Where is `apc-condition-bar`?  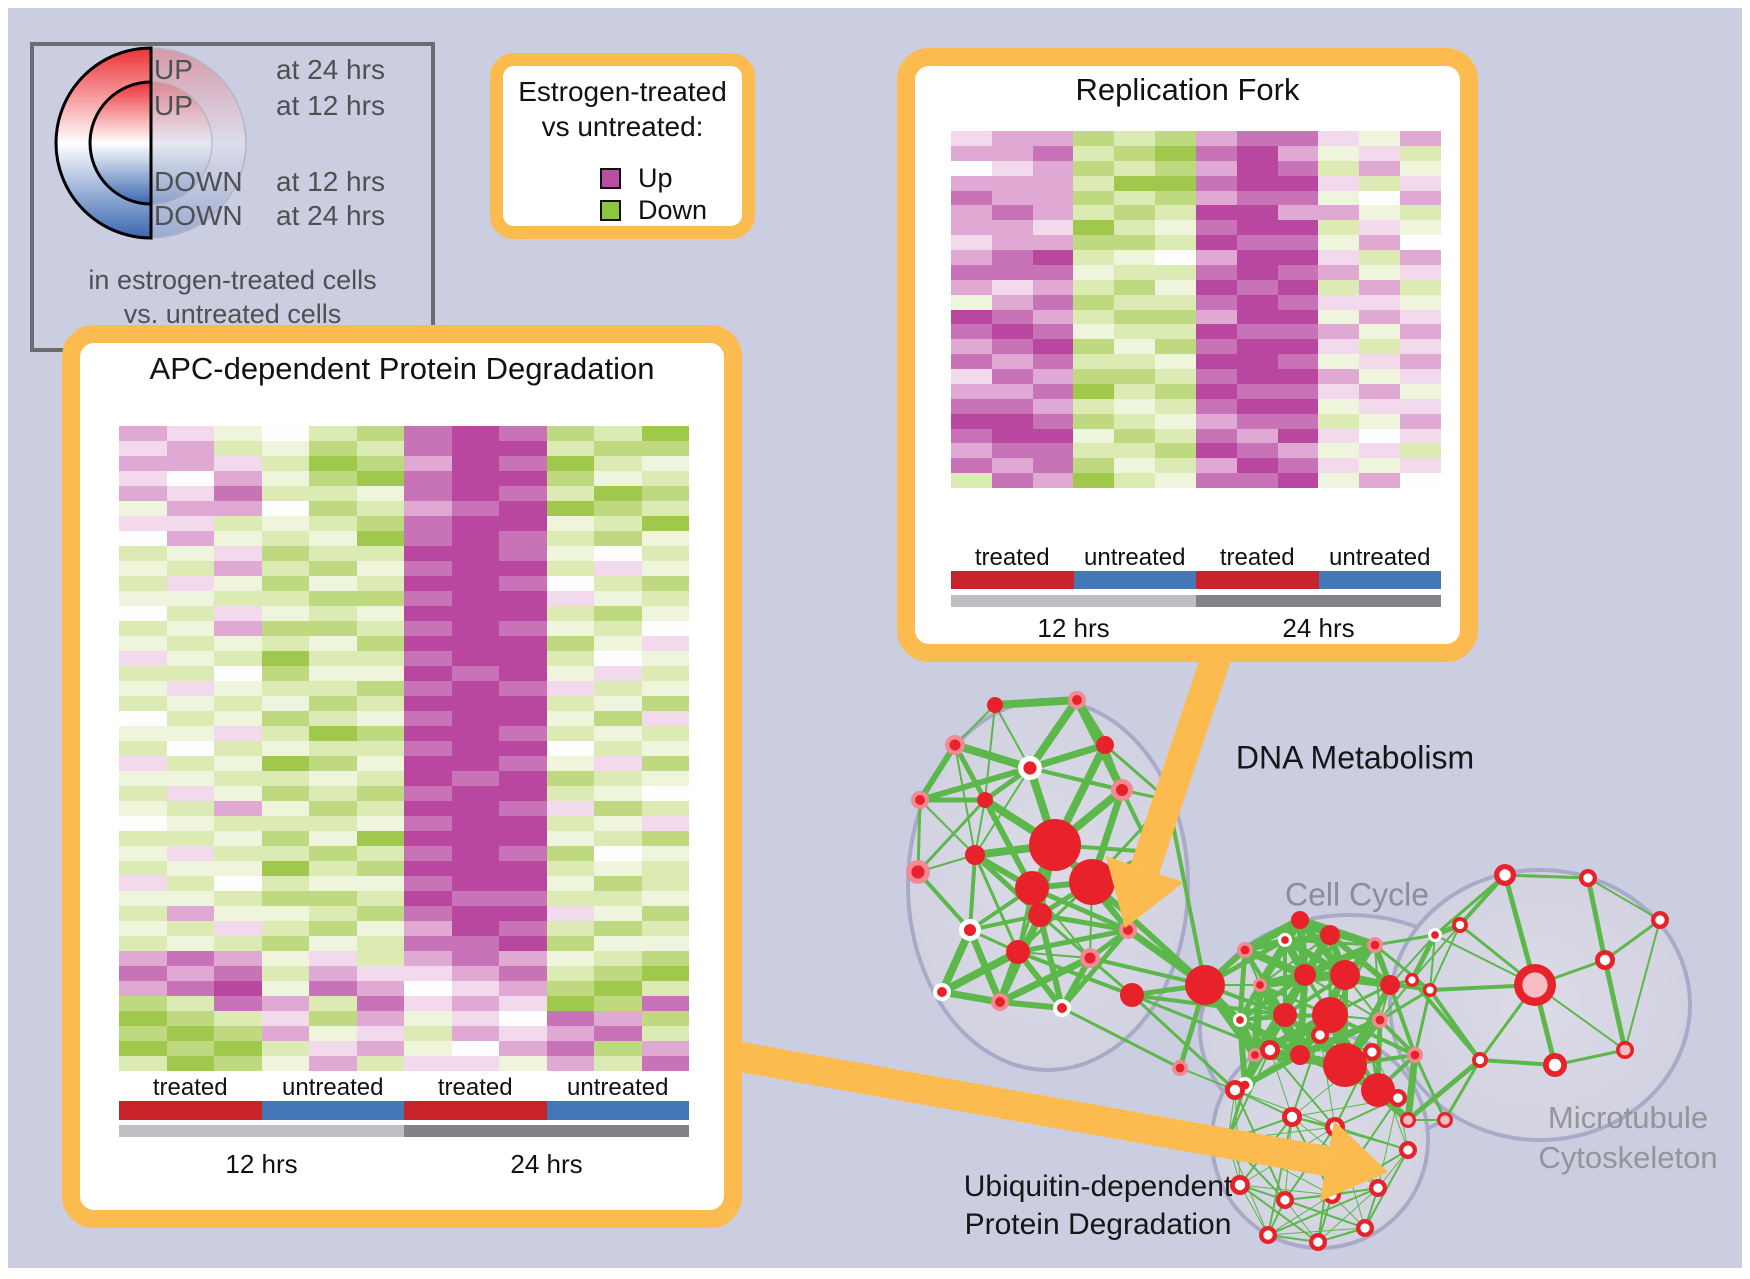 apc-condition-bar is located at coordinates (404, 1110).